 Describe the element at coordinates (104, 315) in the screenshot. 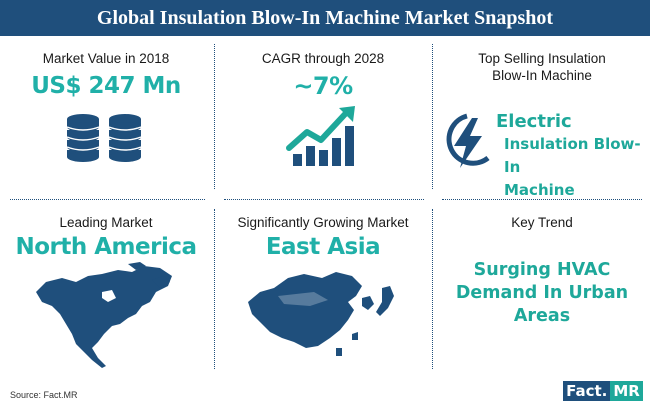

I see `north-america-map-icon` at that location.